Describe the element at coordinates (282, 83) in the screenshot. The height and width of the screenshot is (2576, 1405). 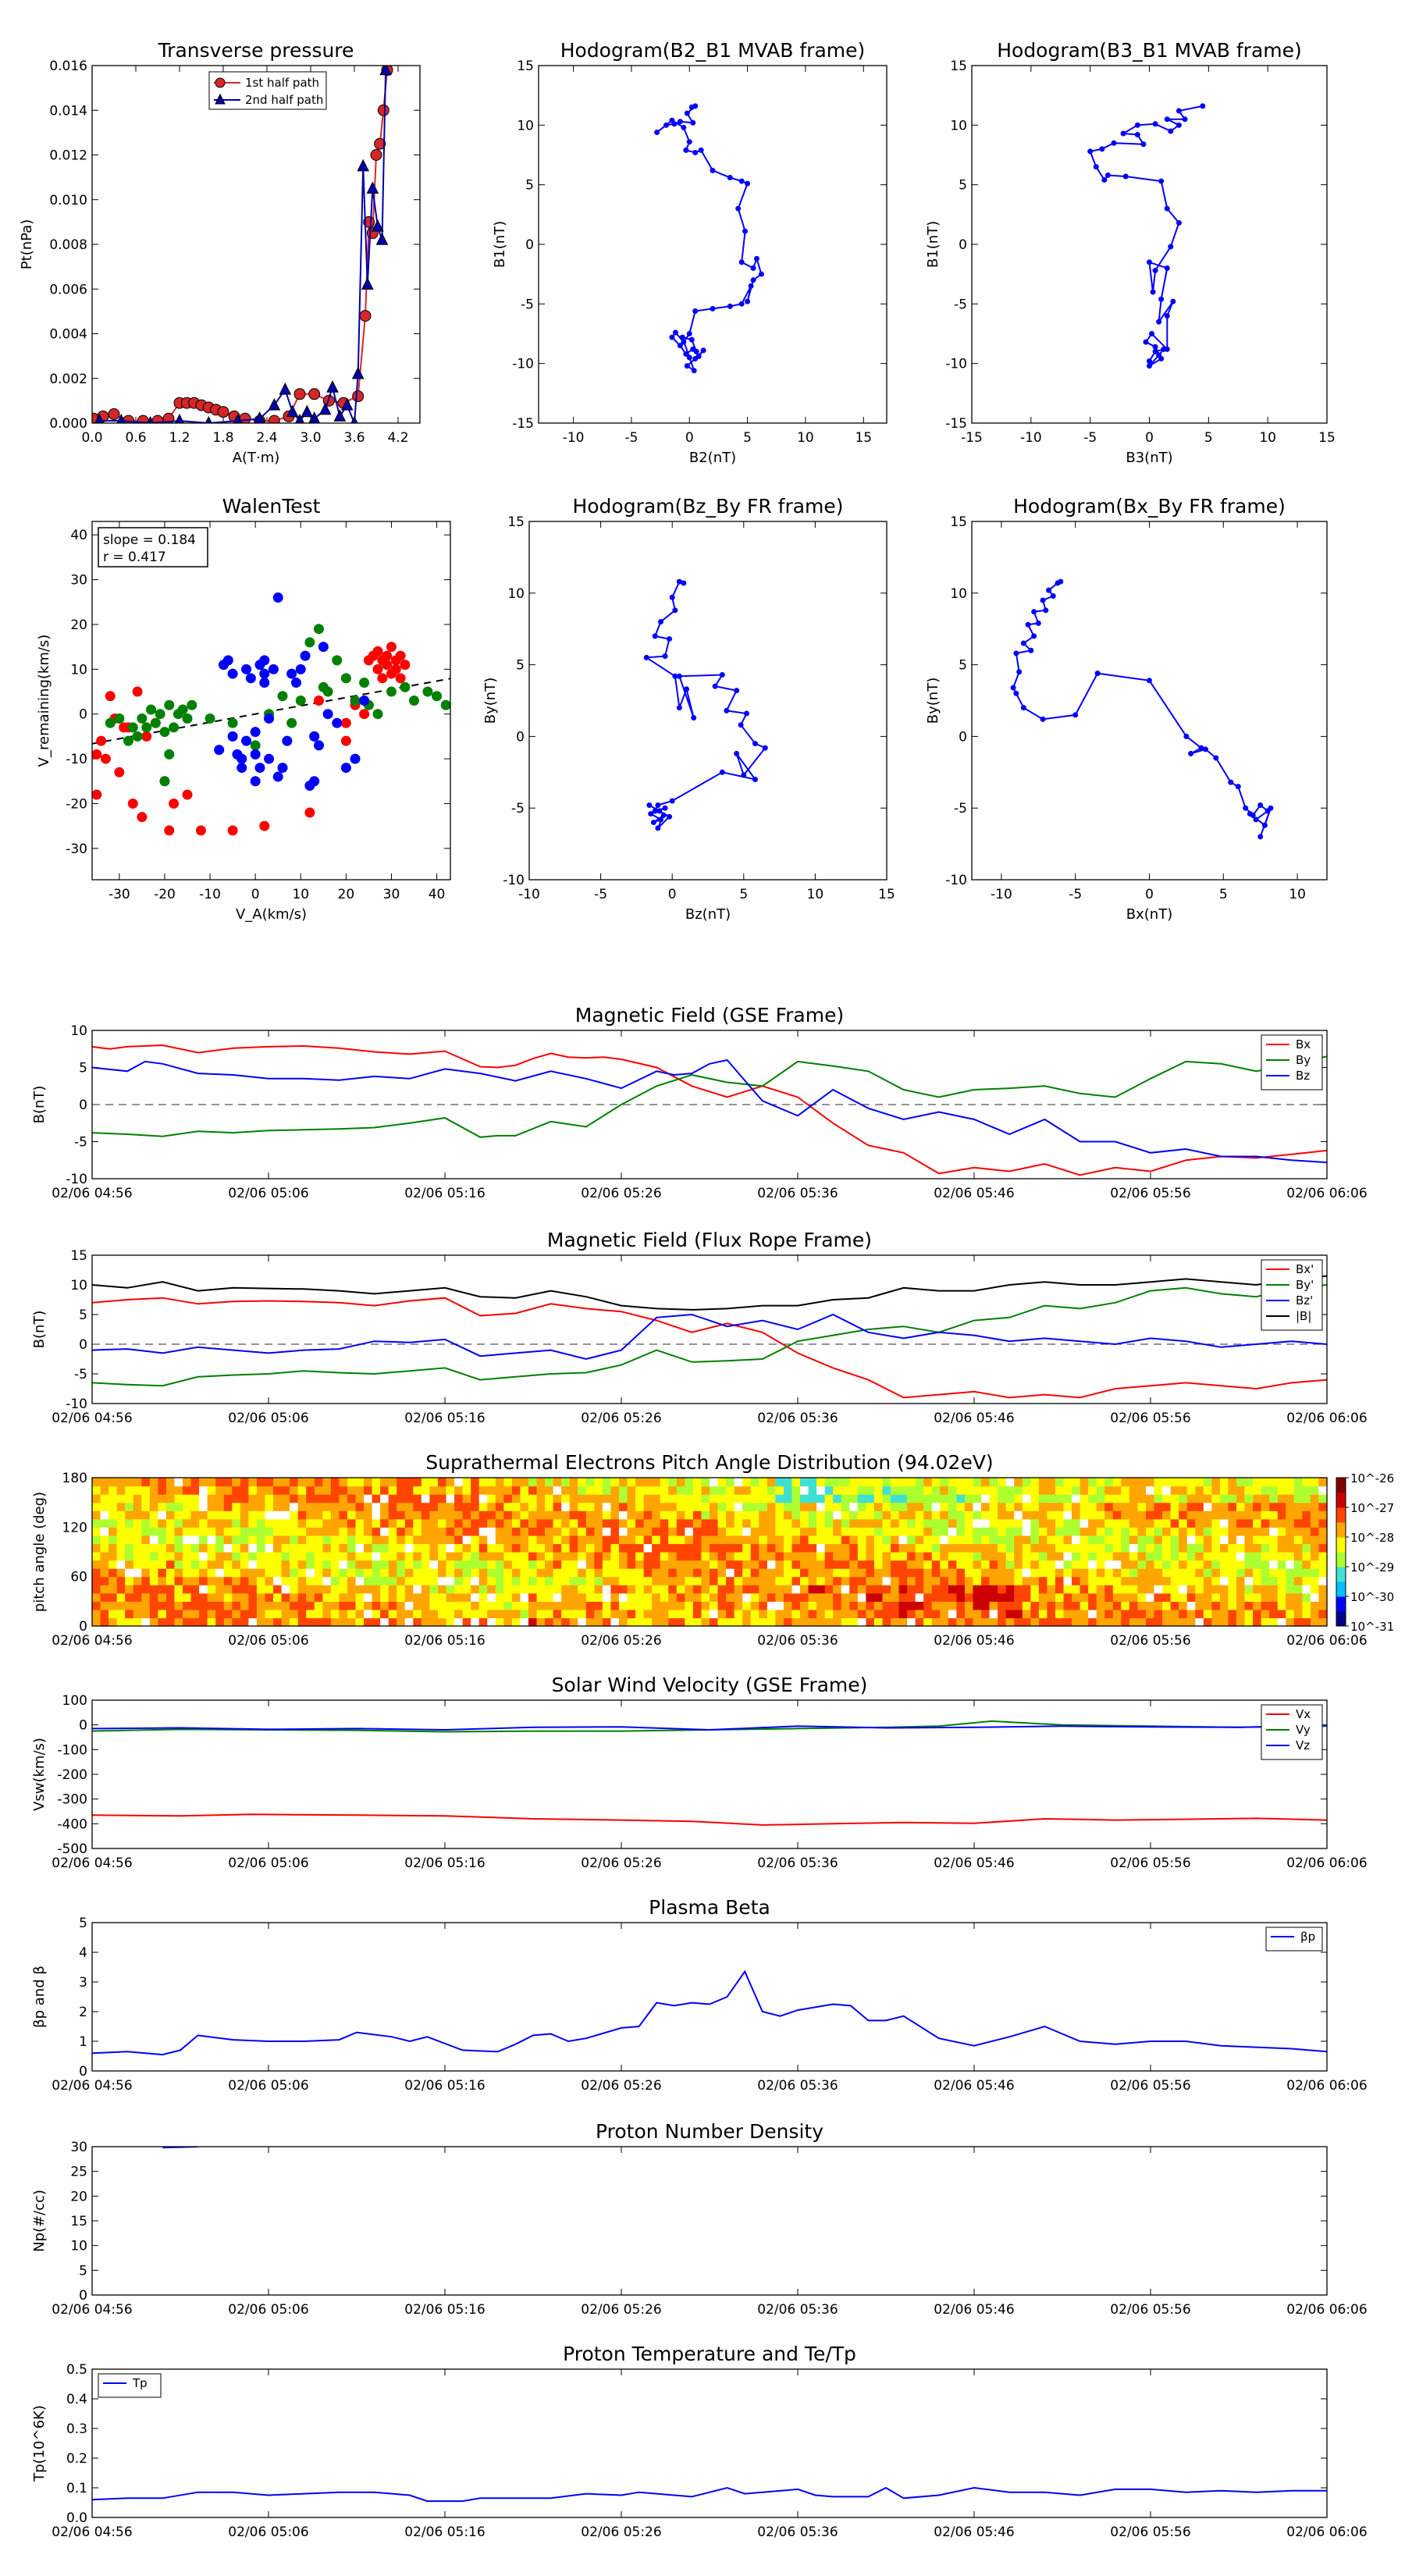
I see `legend-label: 1st half path` at that location.